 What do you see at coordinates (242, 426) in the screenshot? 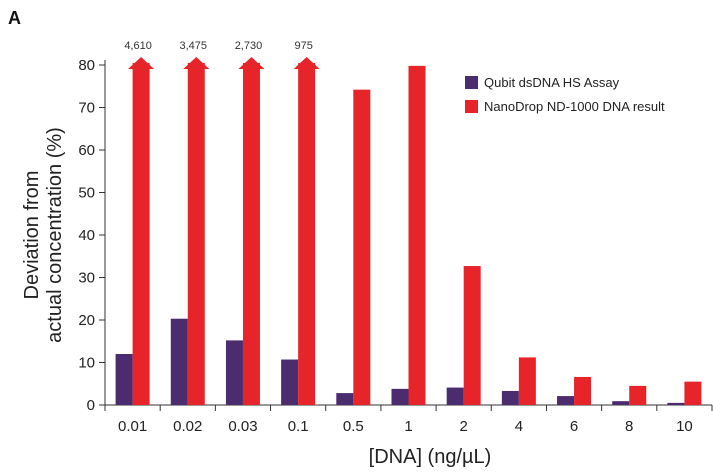
I see `x-tick-label: 0.03` at bounding box center [242, 426].